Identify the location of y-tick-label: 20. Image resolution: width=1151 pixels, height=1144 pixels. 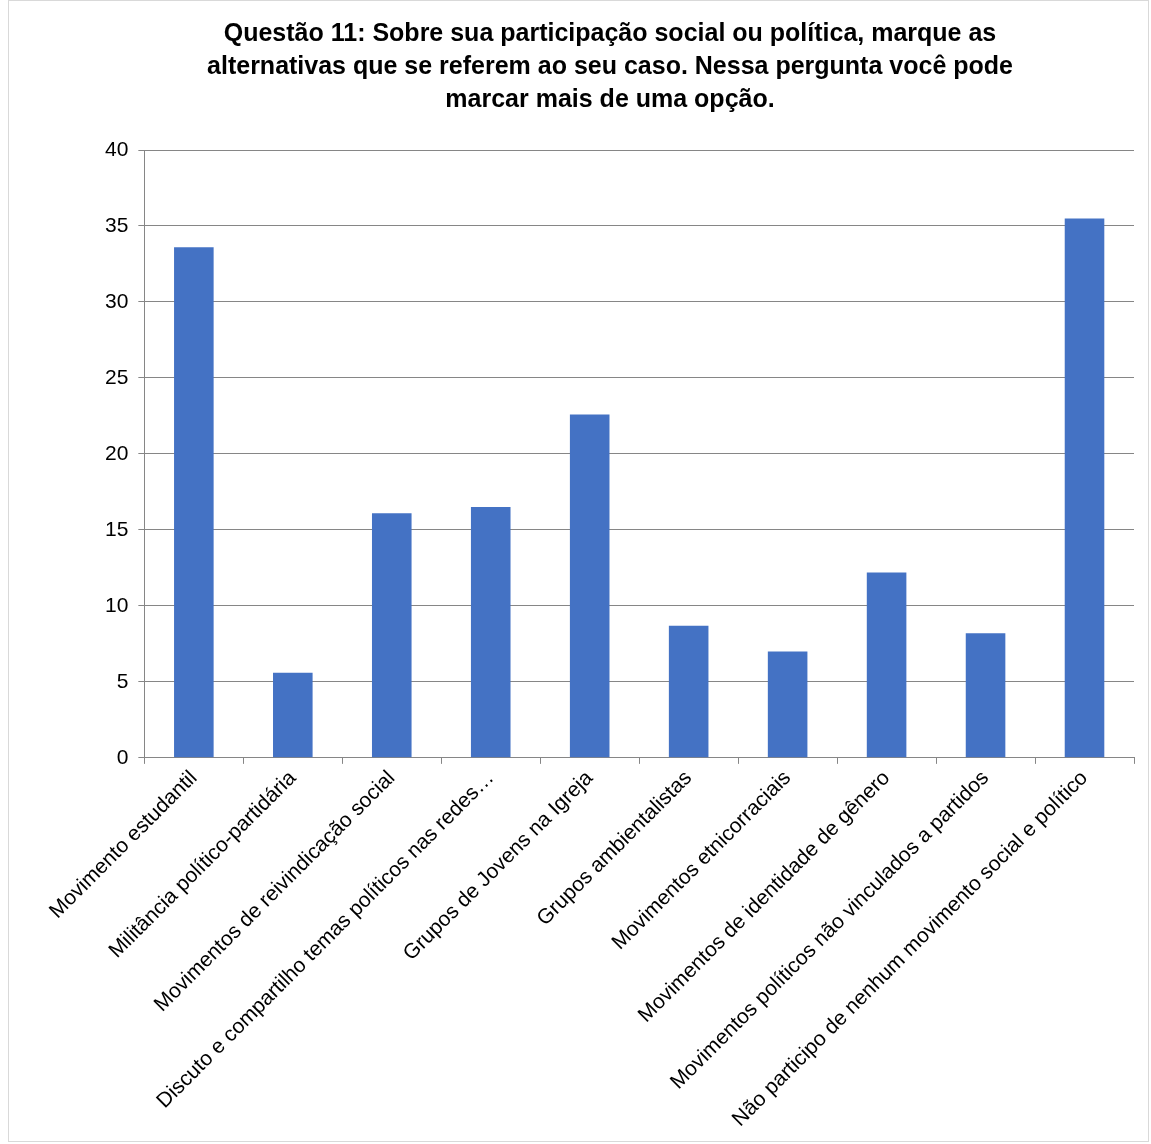
(117, 452).